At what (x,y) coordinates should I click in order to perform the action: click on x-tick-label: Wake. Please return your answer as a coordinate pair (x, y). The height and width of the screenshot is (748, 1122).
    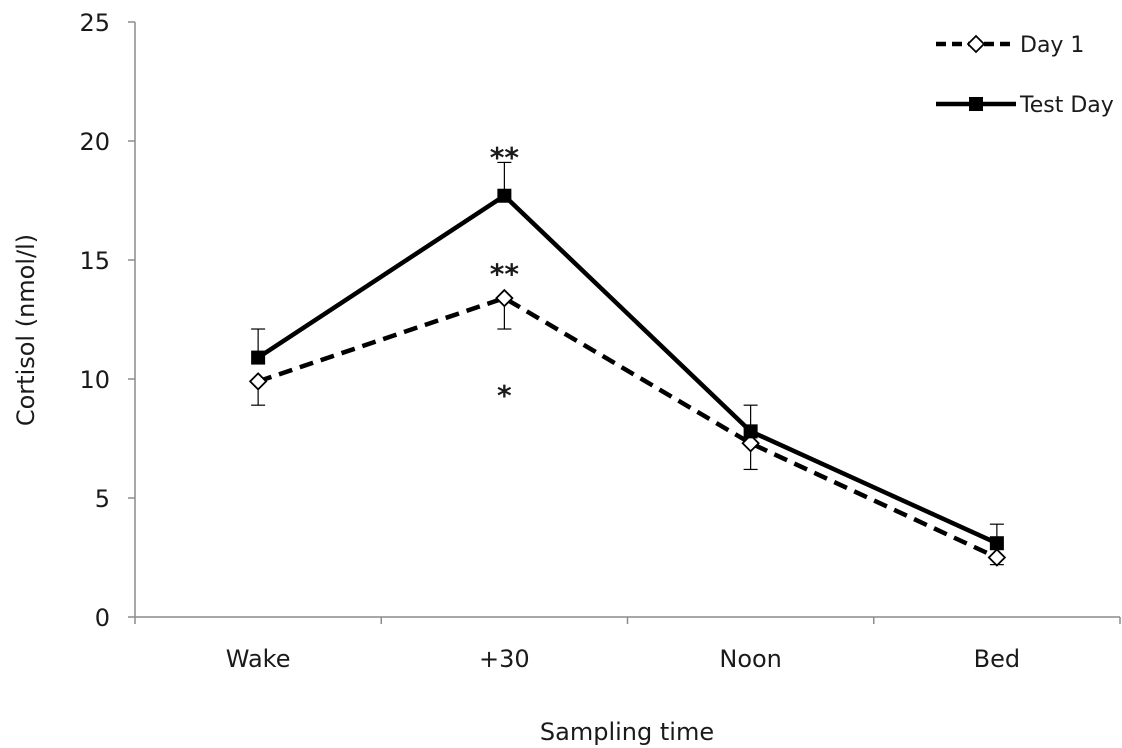
    Looking at the image, I should click on (258, 659).